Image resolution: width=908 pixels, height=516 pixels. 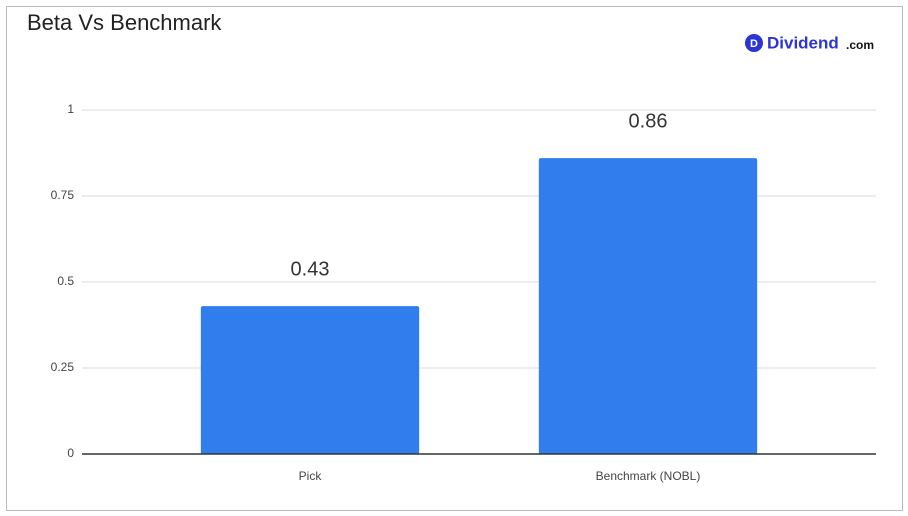 I want to click on x-tick-label: Pick, so click(x=311, y=476).